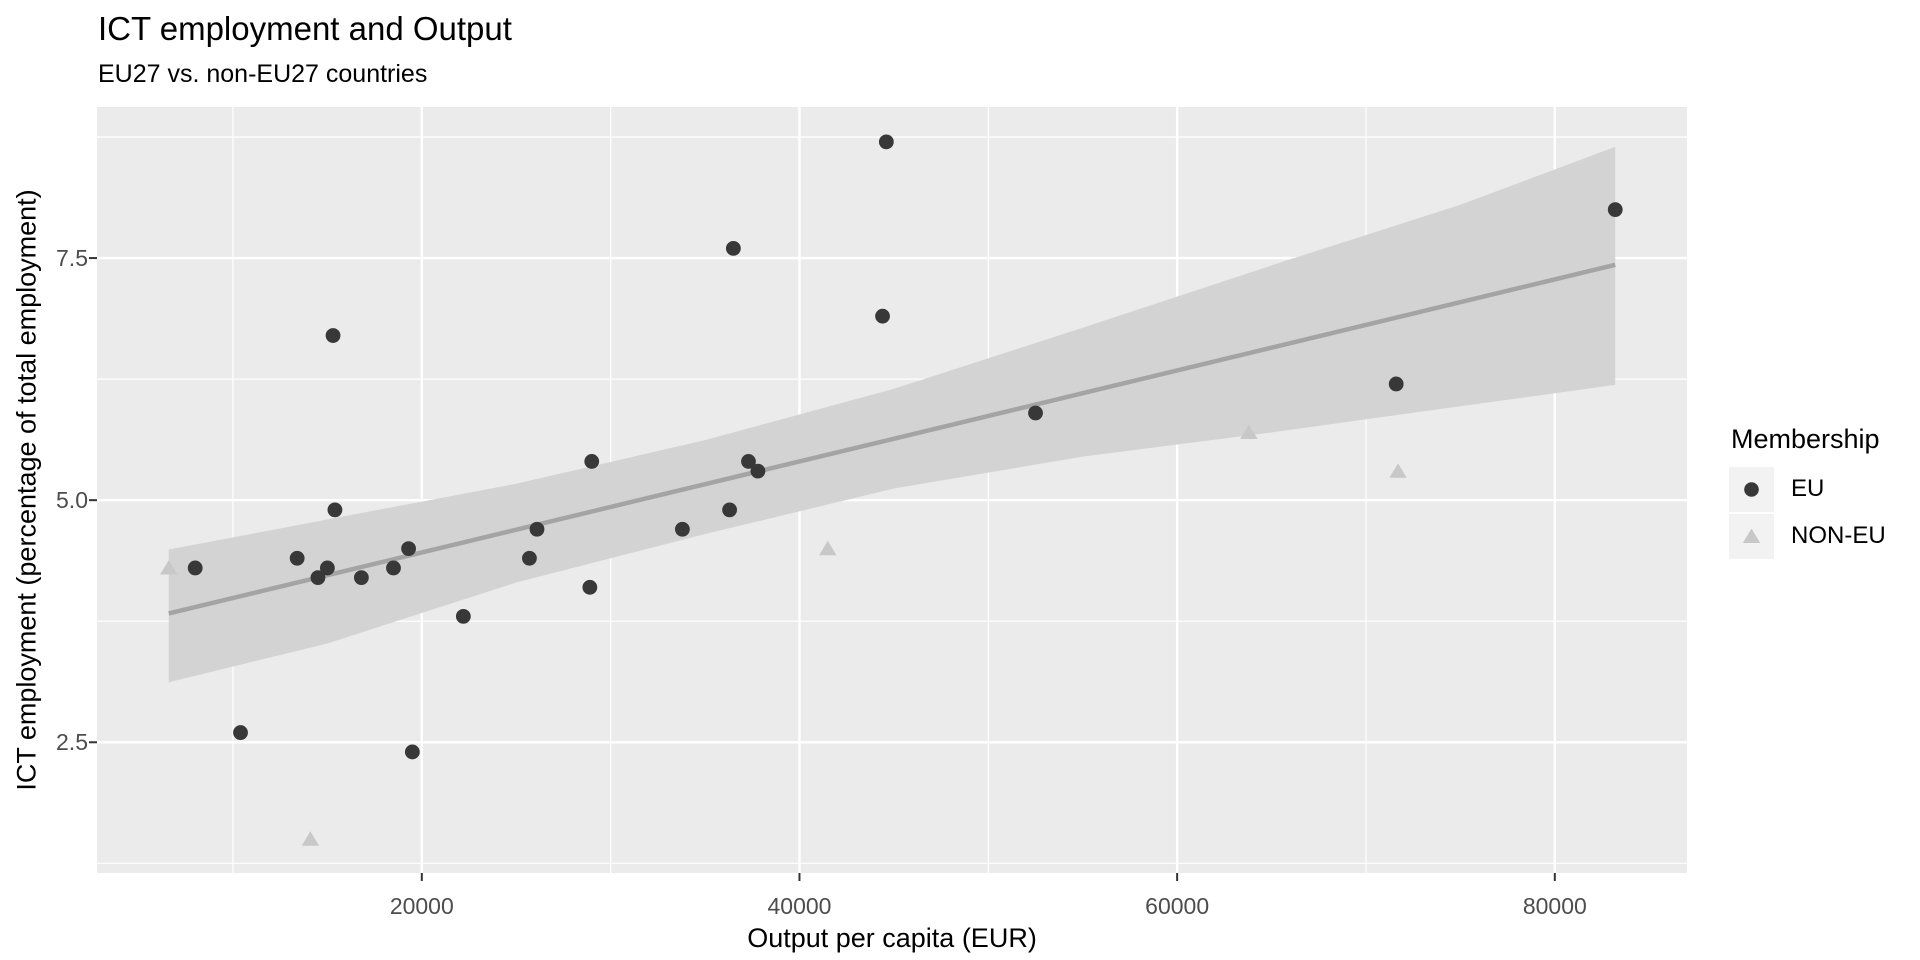 The image size is (1920, 960). I want to click on x-tick-label: 20000, so click(421, 906).